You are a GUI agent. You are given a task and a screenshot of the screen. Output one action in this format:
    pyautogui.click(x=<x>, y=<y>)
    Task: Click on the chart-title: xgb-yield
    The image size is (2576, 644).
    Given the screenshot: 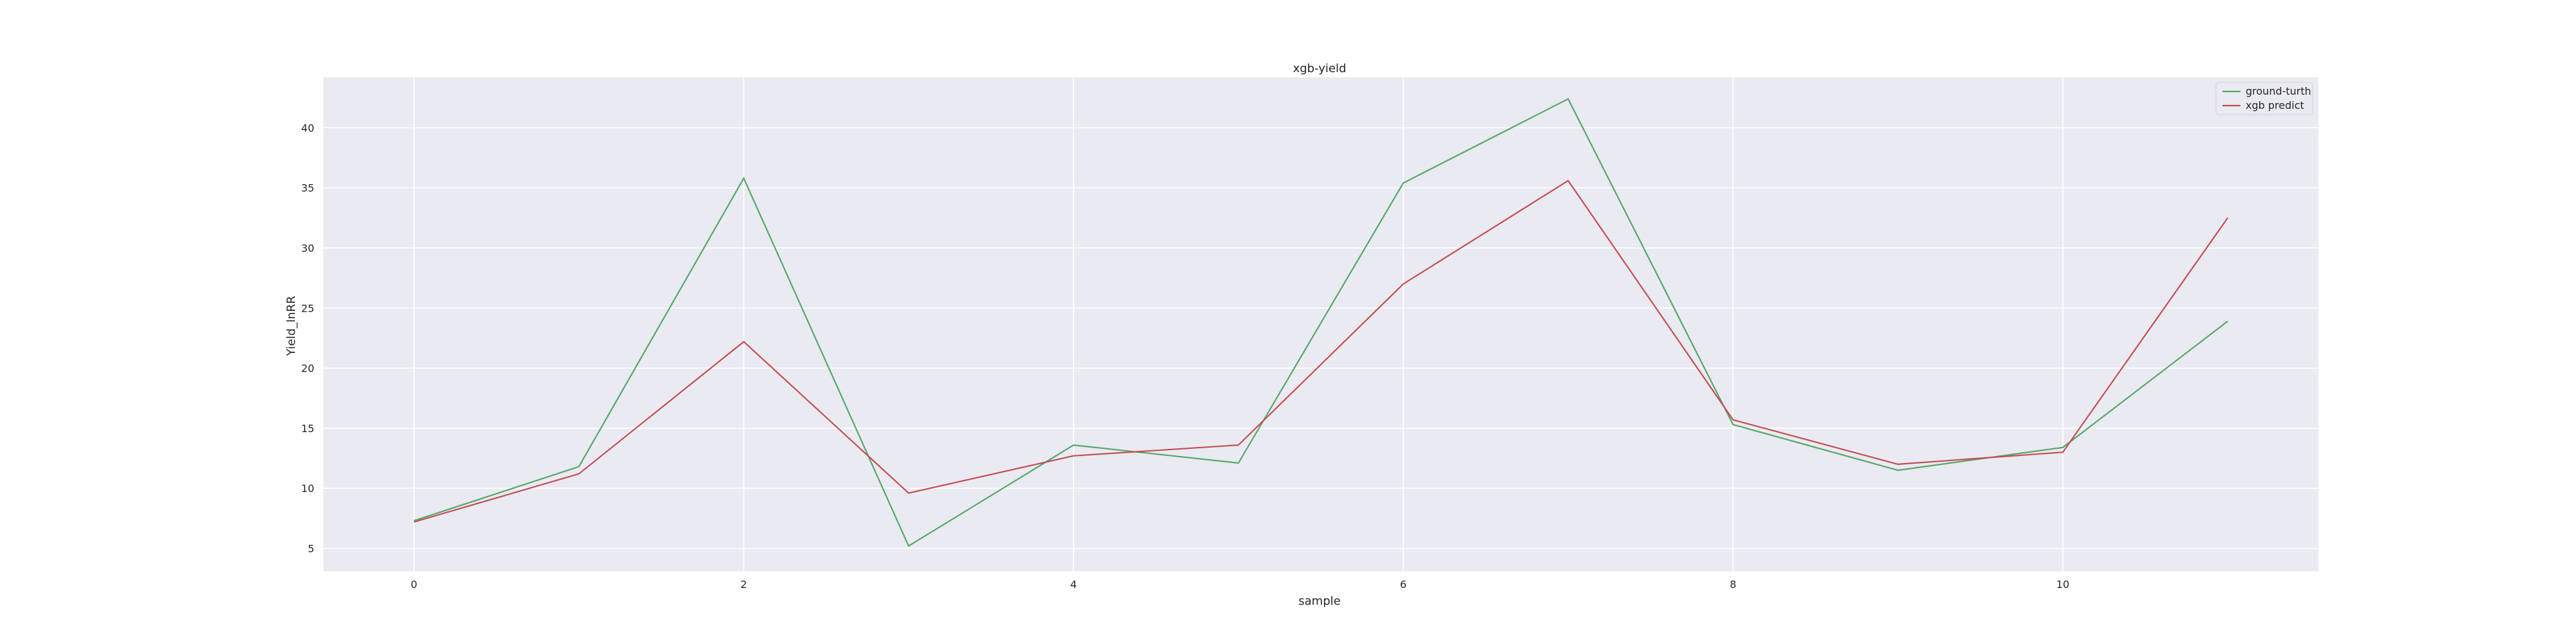 What is the action you would take?
    pyautogui.click(x=1320, y=68)
    